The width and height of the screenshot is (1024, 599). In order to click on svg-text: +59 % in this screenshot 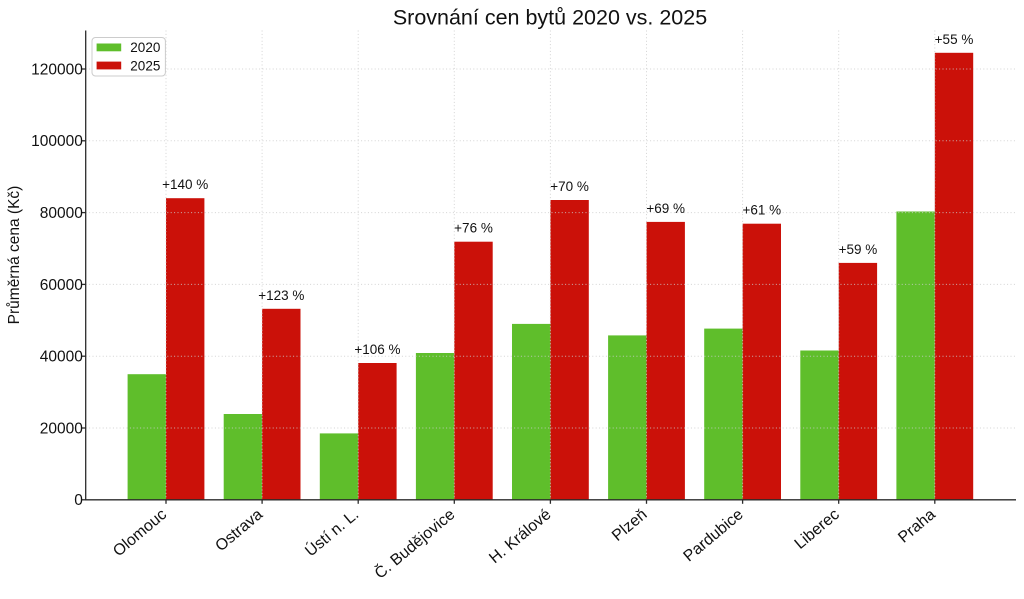, I will do `click(858, 249)`.